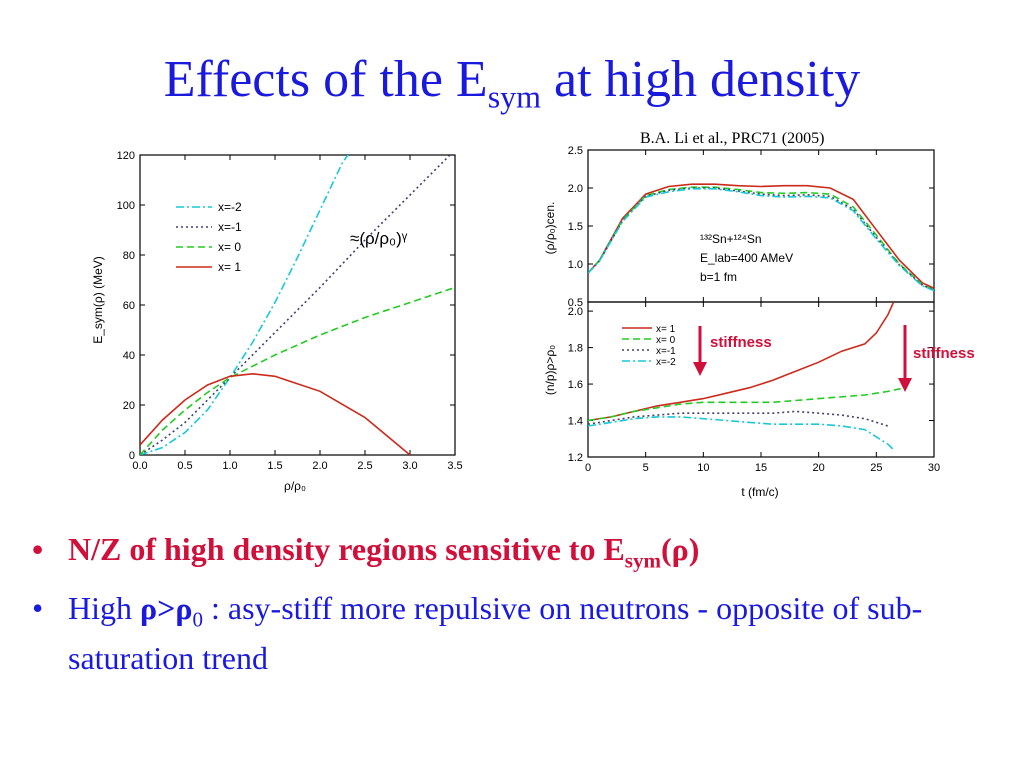 The width and height of the screenshot is (1024, 768). I want to click on power-law-annotation: ≈(ρ/ρ₀)ᵞ, so click(379, 238).